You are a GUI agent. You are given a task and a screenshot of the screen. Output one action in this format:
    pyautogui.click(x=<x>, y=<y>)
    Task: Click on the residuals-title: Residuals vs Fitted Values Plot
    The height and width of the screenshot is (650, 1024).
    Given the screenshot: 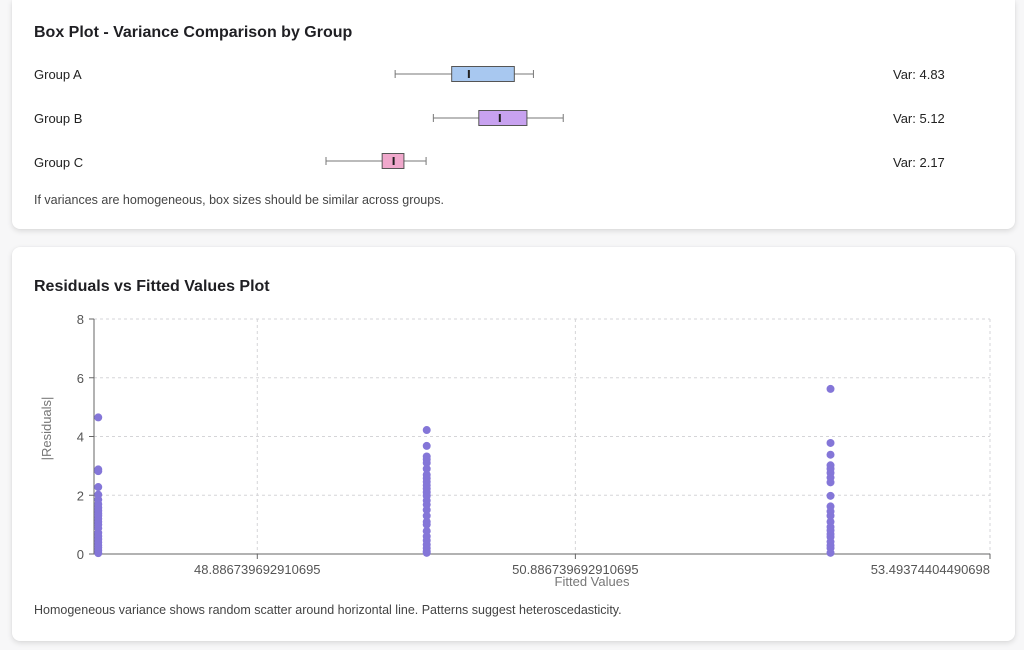 What is the action you would take?
    pyautogui.click(x=152, y=286)
    